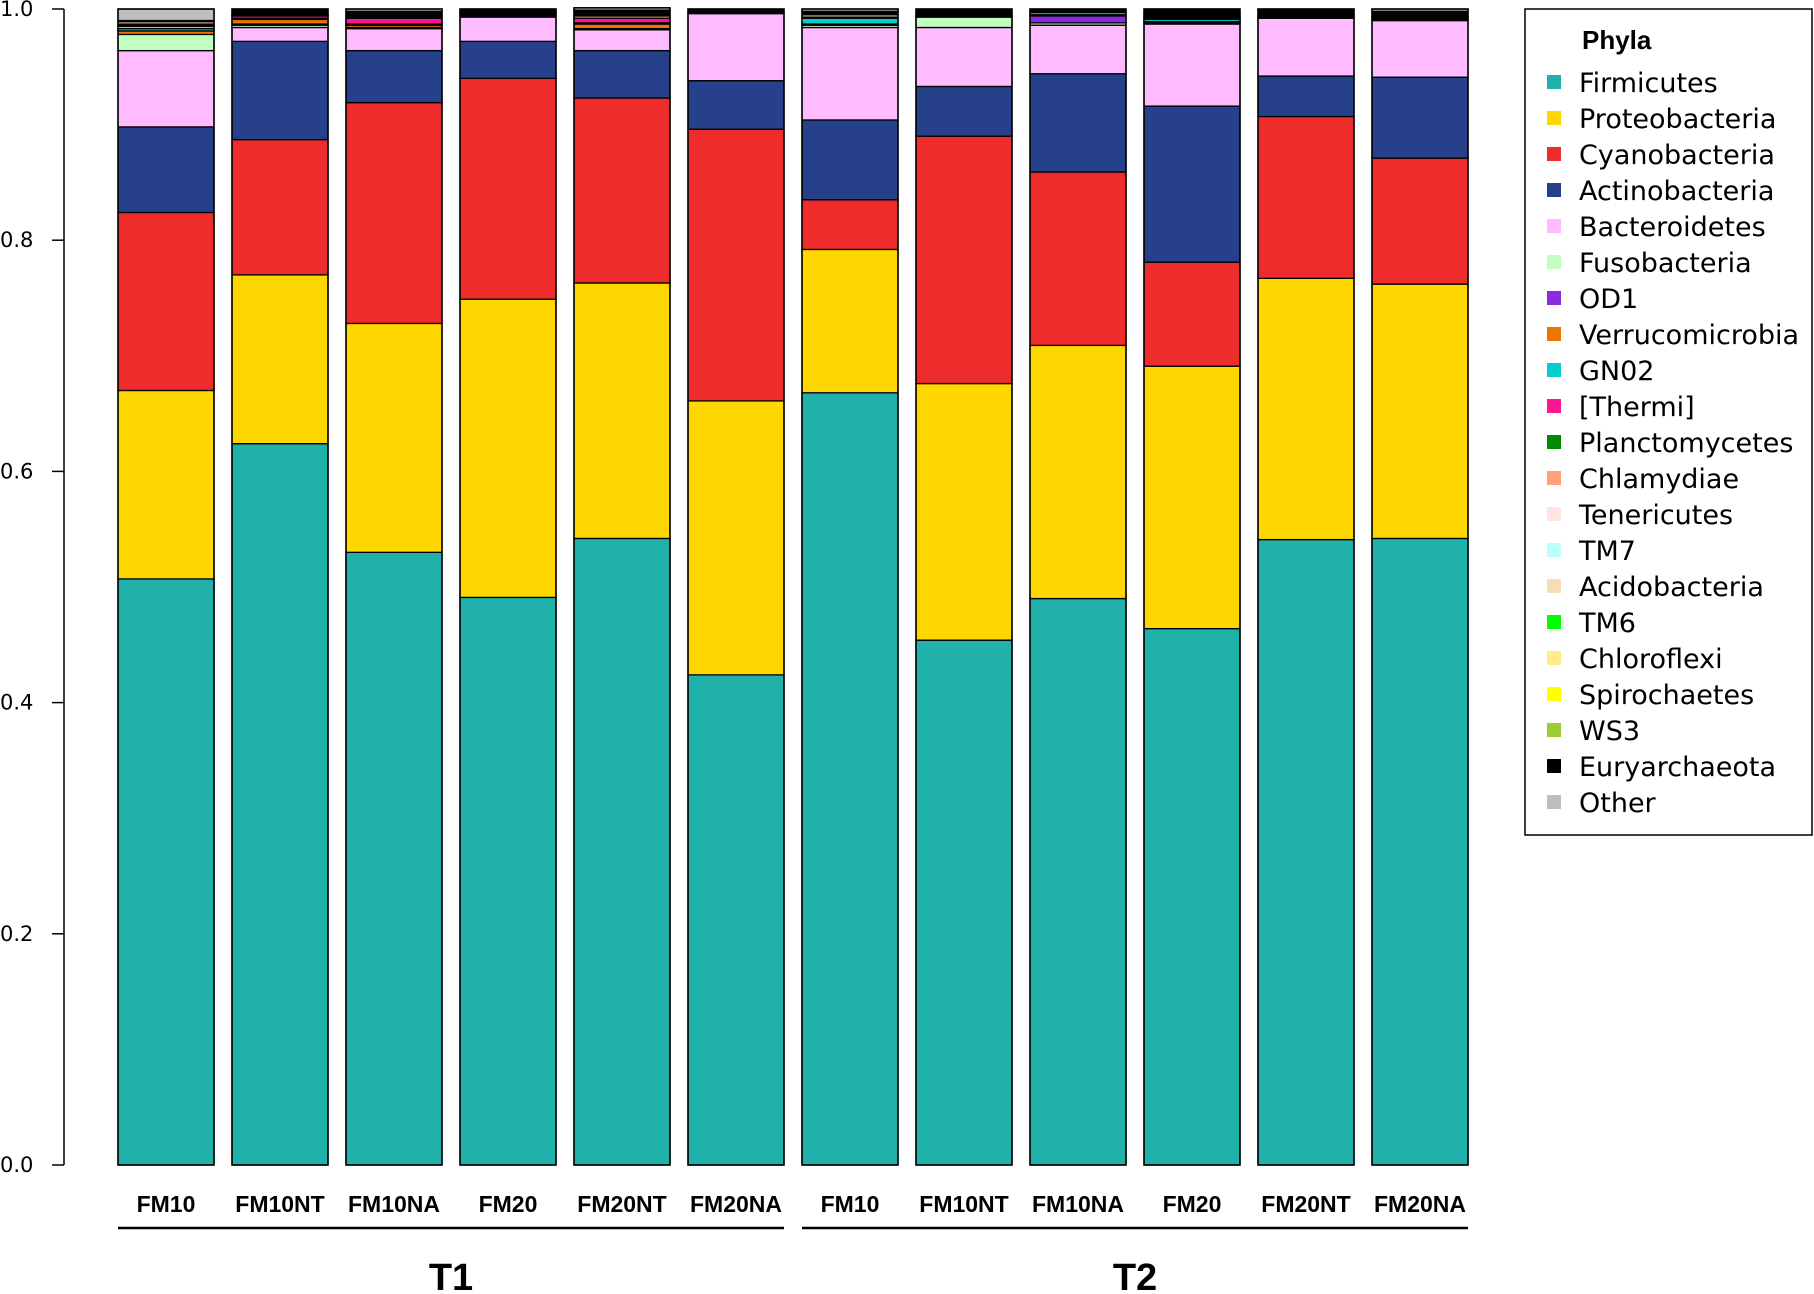  I want to click on legend-label: Euryarchaeota, so click(1677, 767).